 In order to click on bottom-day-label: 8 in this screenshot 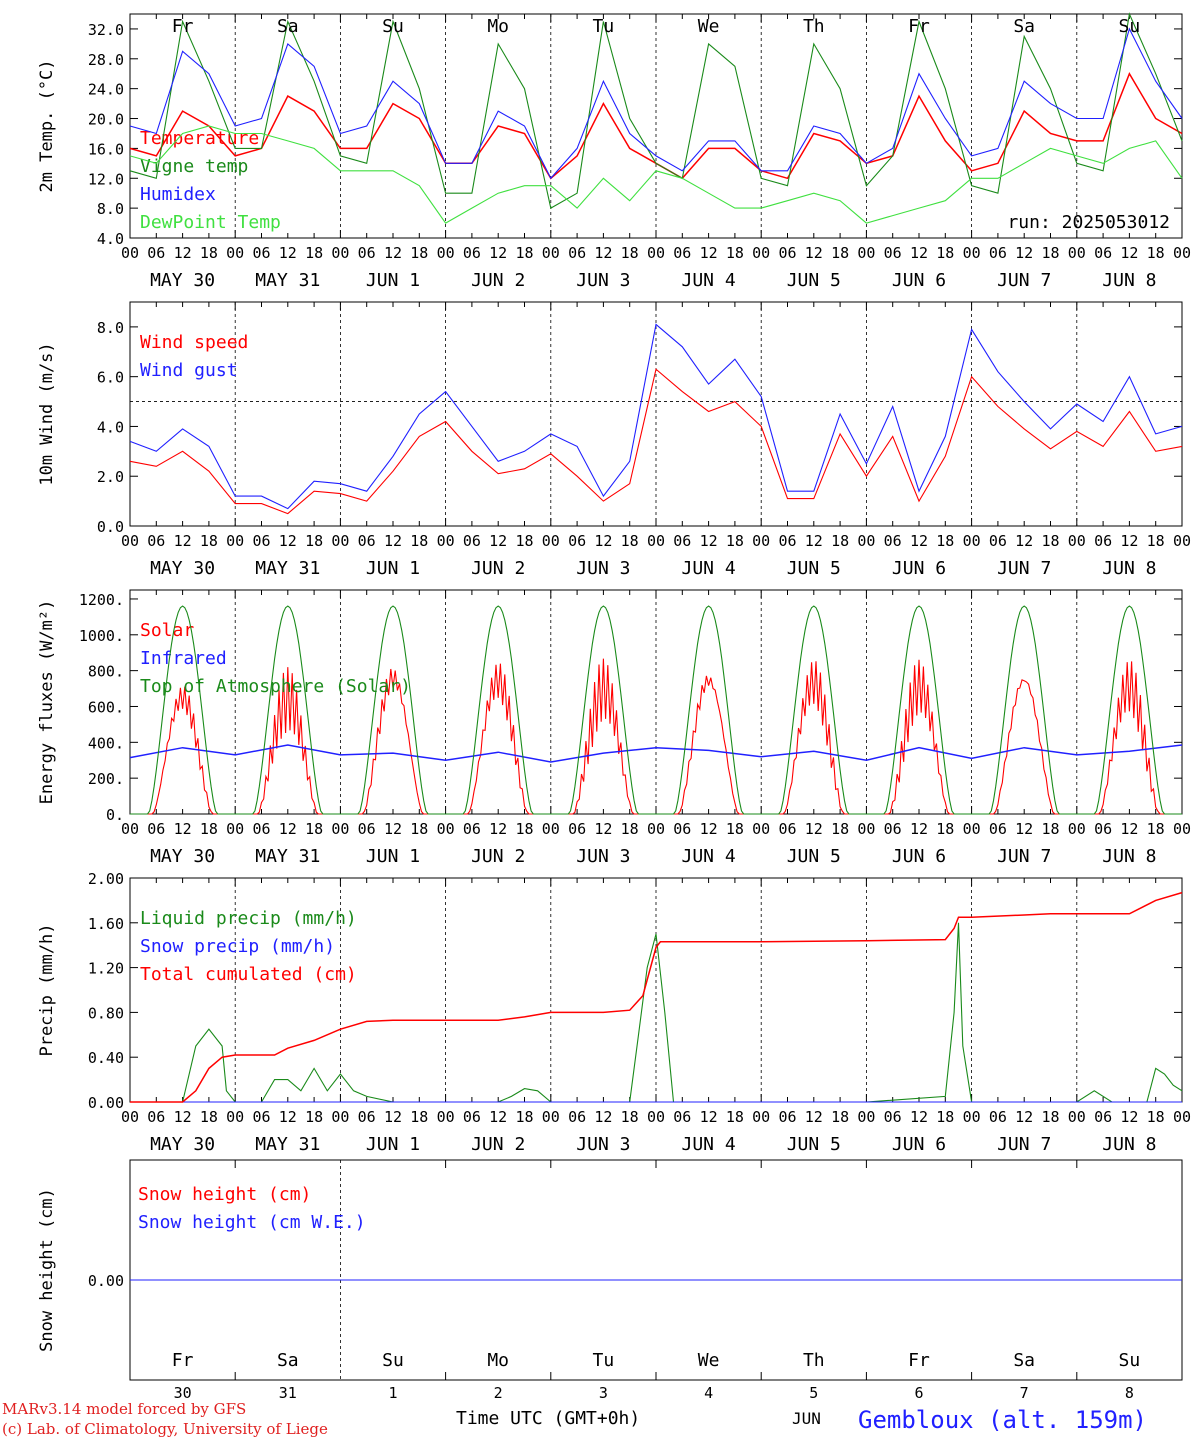, I will do `click(1129, 1393)`.